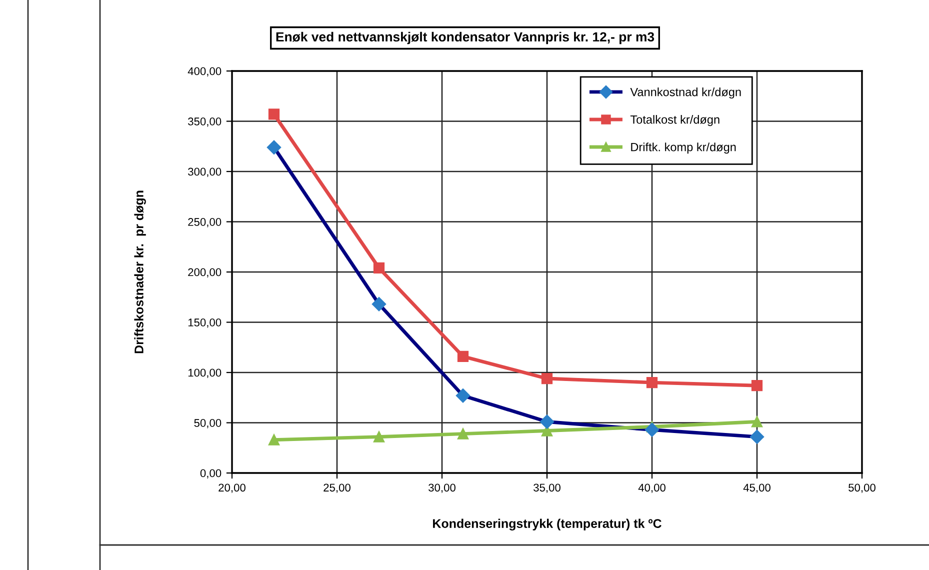  I want to click on x-tick-label: 25,00, so click(337, 488).